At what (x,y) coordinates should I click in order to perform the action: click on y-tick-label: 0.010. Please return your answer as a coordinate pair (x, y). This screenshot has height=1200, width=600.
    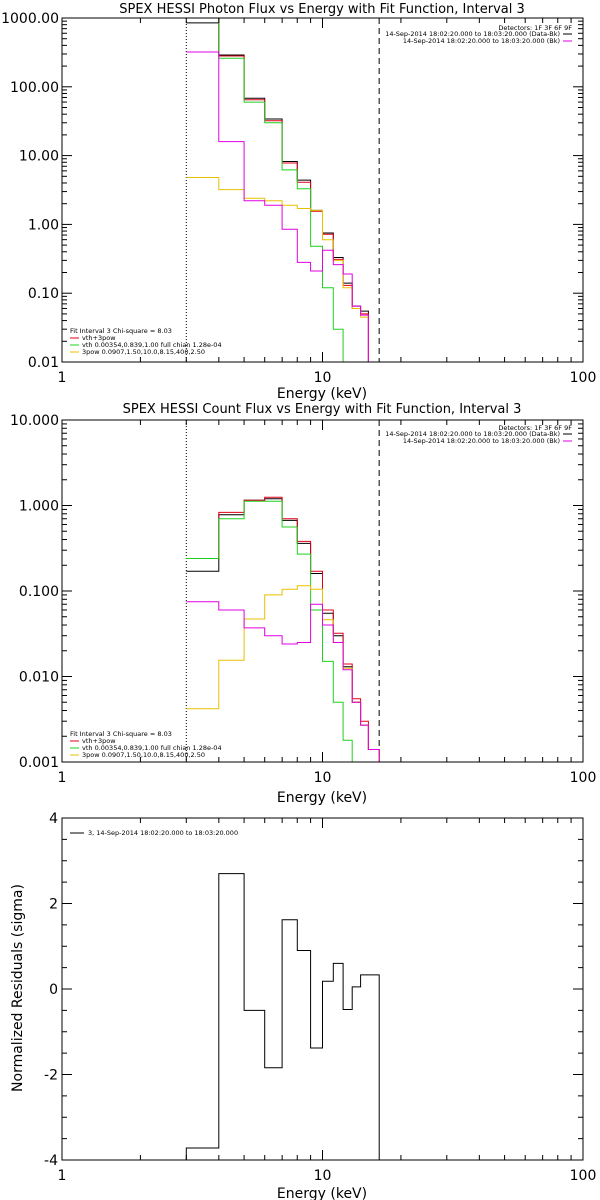
    Looking at the image, I should click on (39, 678).